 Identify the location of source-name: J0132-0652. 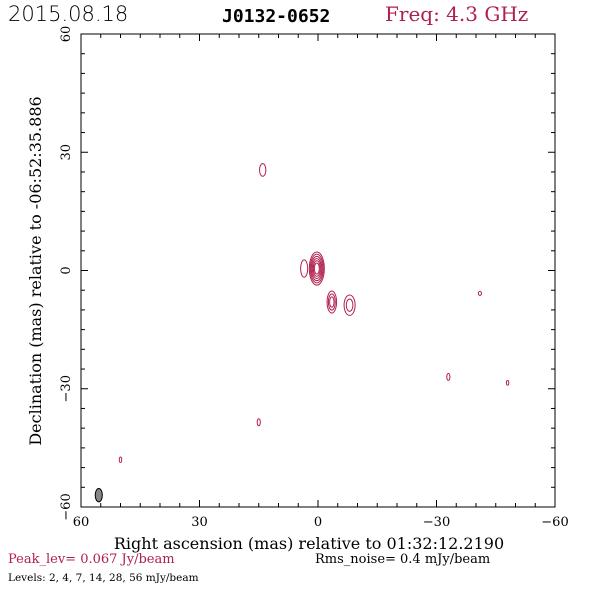
(276, 16).